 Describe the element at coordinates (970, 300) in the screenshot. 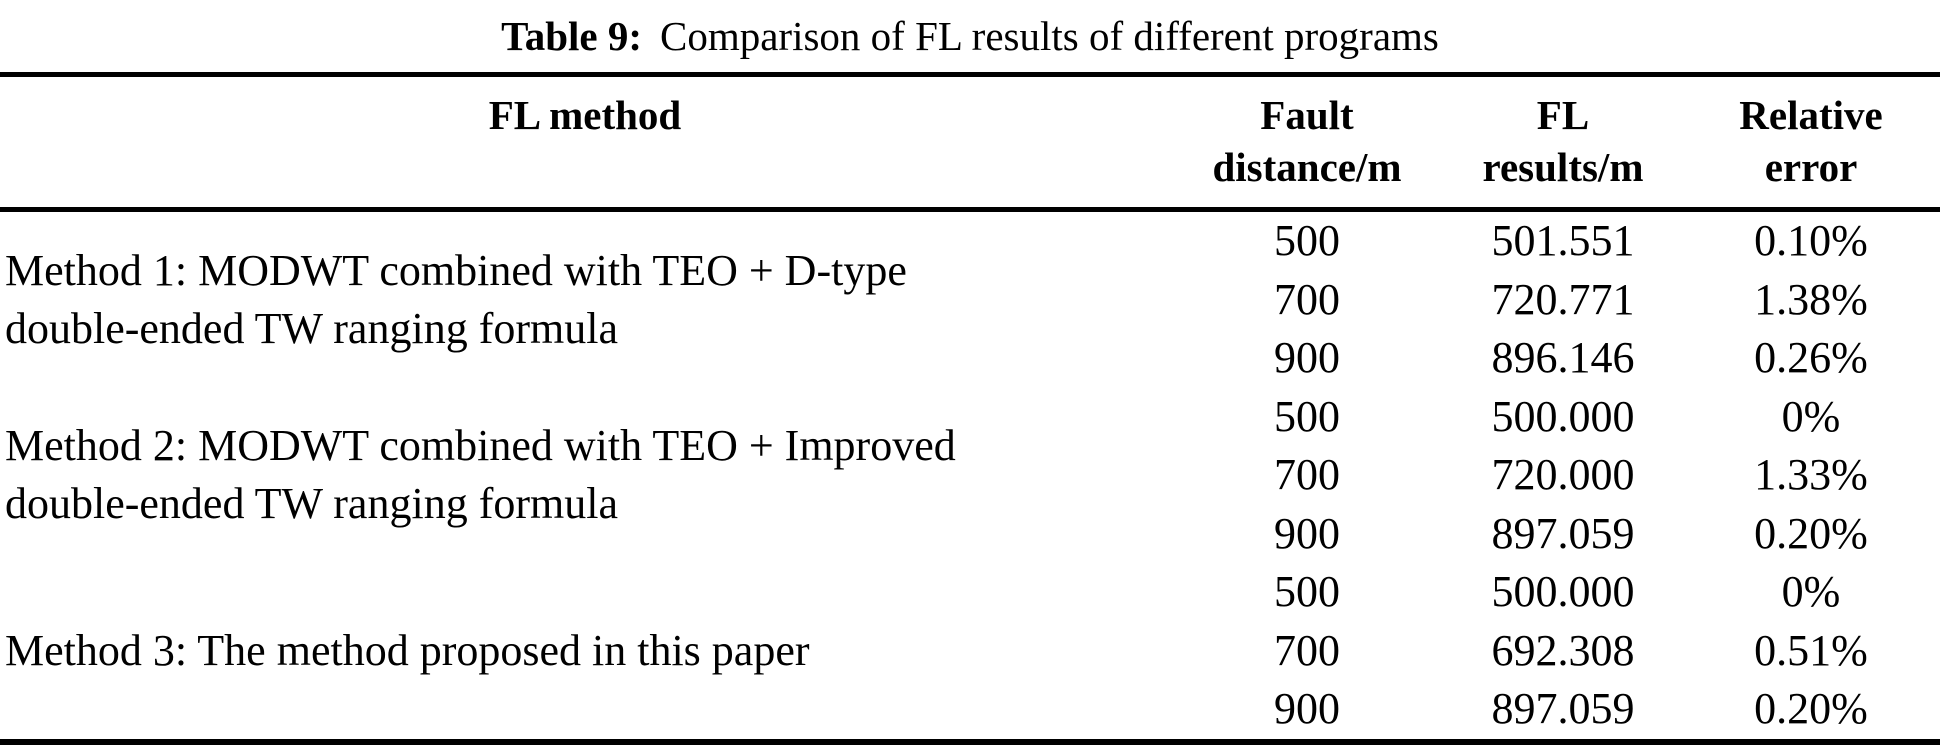

I see `table-row-group1-2: 700 720.771 1.38%` at that location.